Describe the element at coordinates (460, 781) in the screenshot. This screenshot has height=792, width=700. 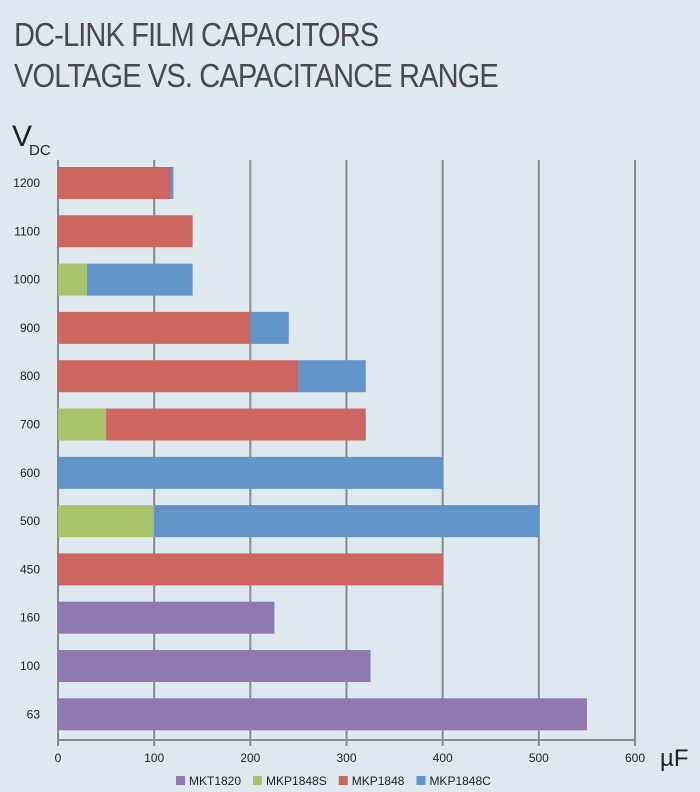
I see `legend-label-mkp1848c: MKP1848C` at that location.